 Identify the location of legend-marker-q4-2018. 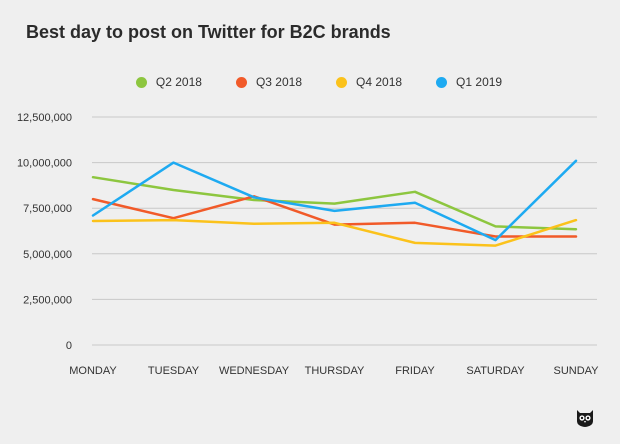
(341, 82).